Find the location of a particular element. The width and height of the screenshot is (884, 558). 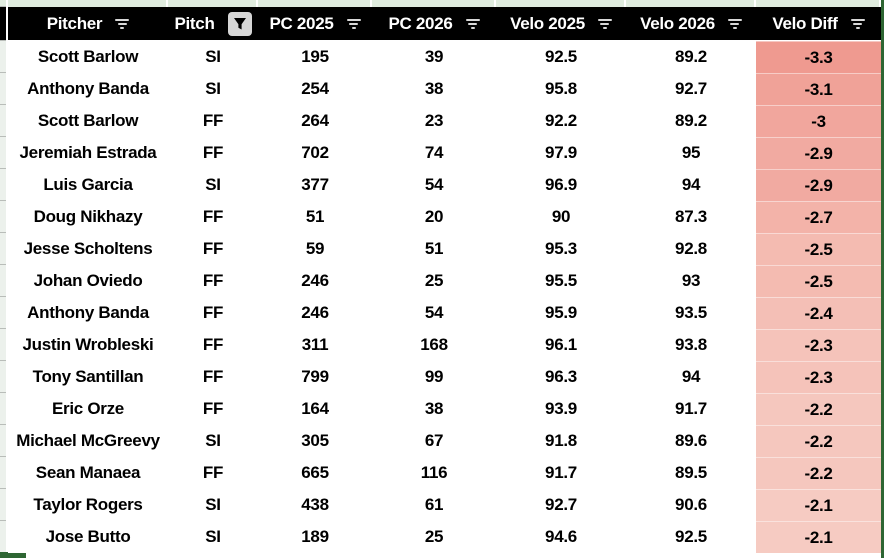

cell-velo2025: 95.3 is located at coordinates (561, 248).